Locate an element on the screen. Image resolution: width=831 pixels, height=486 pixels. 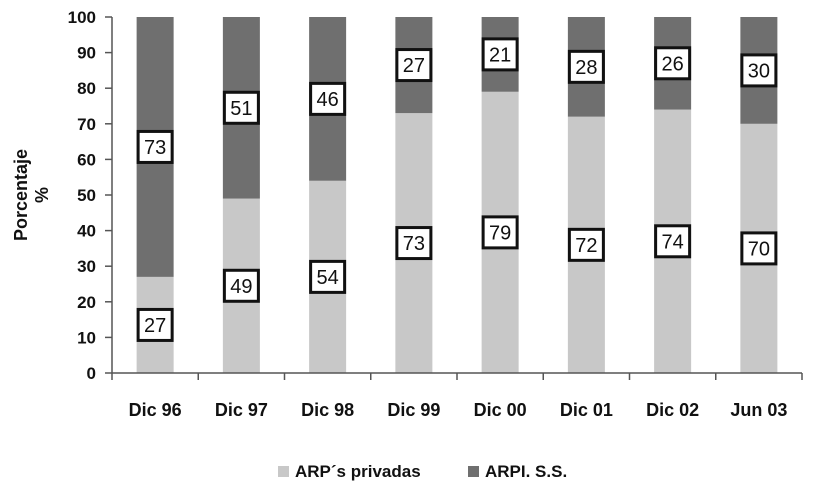
data-label: 46 is located at coordinates (328, 100).